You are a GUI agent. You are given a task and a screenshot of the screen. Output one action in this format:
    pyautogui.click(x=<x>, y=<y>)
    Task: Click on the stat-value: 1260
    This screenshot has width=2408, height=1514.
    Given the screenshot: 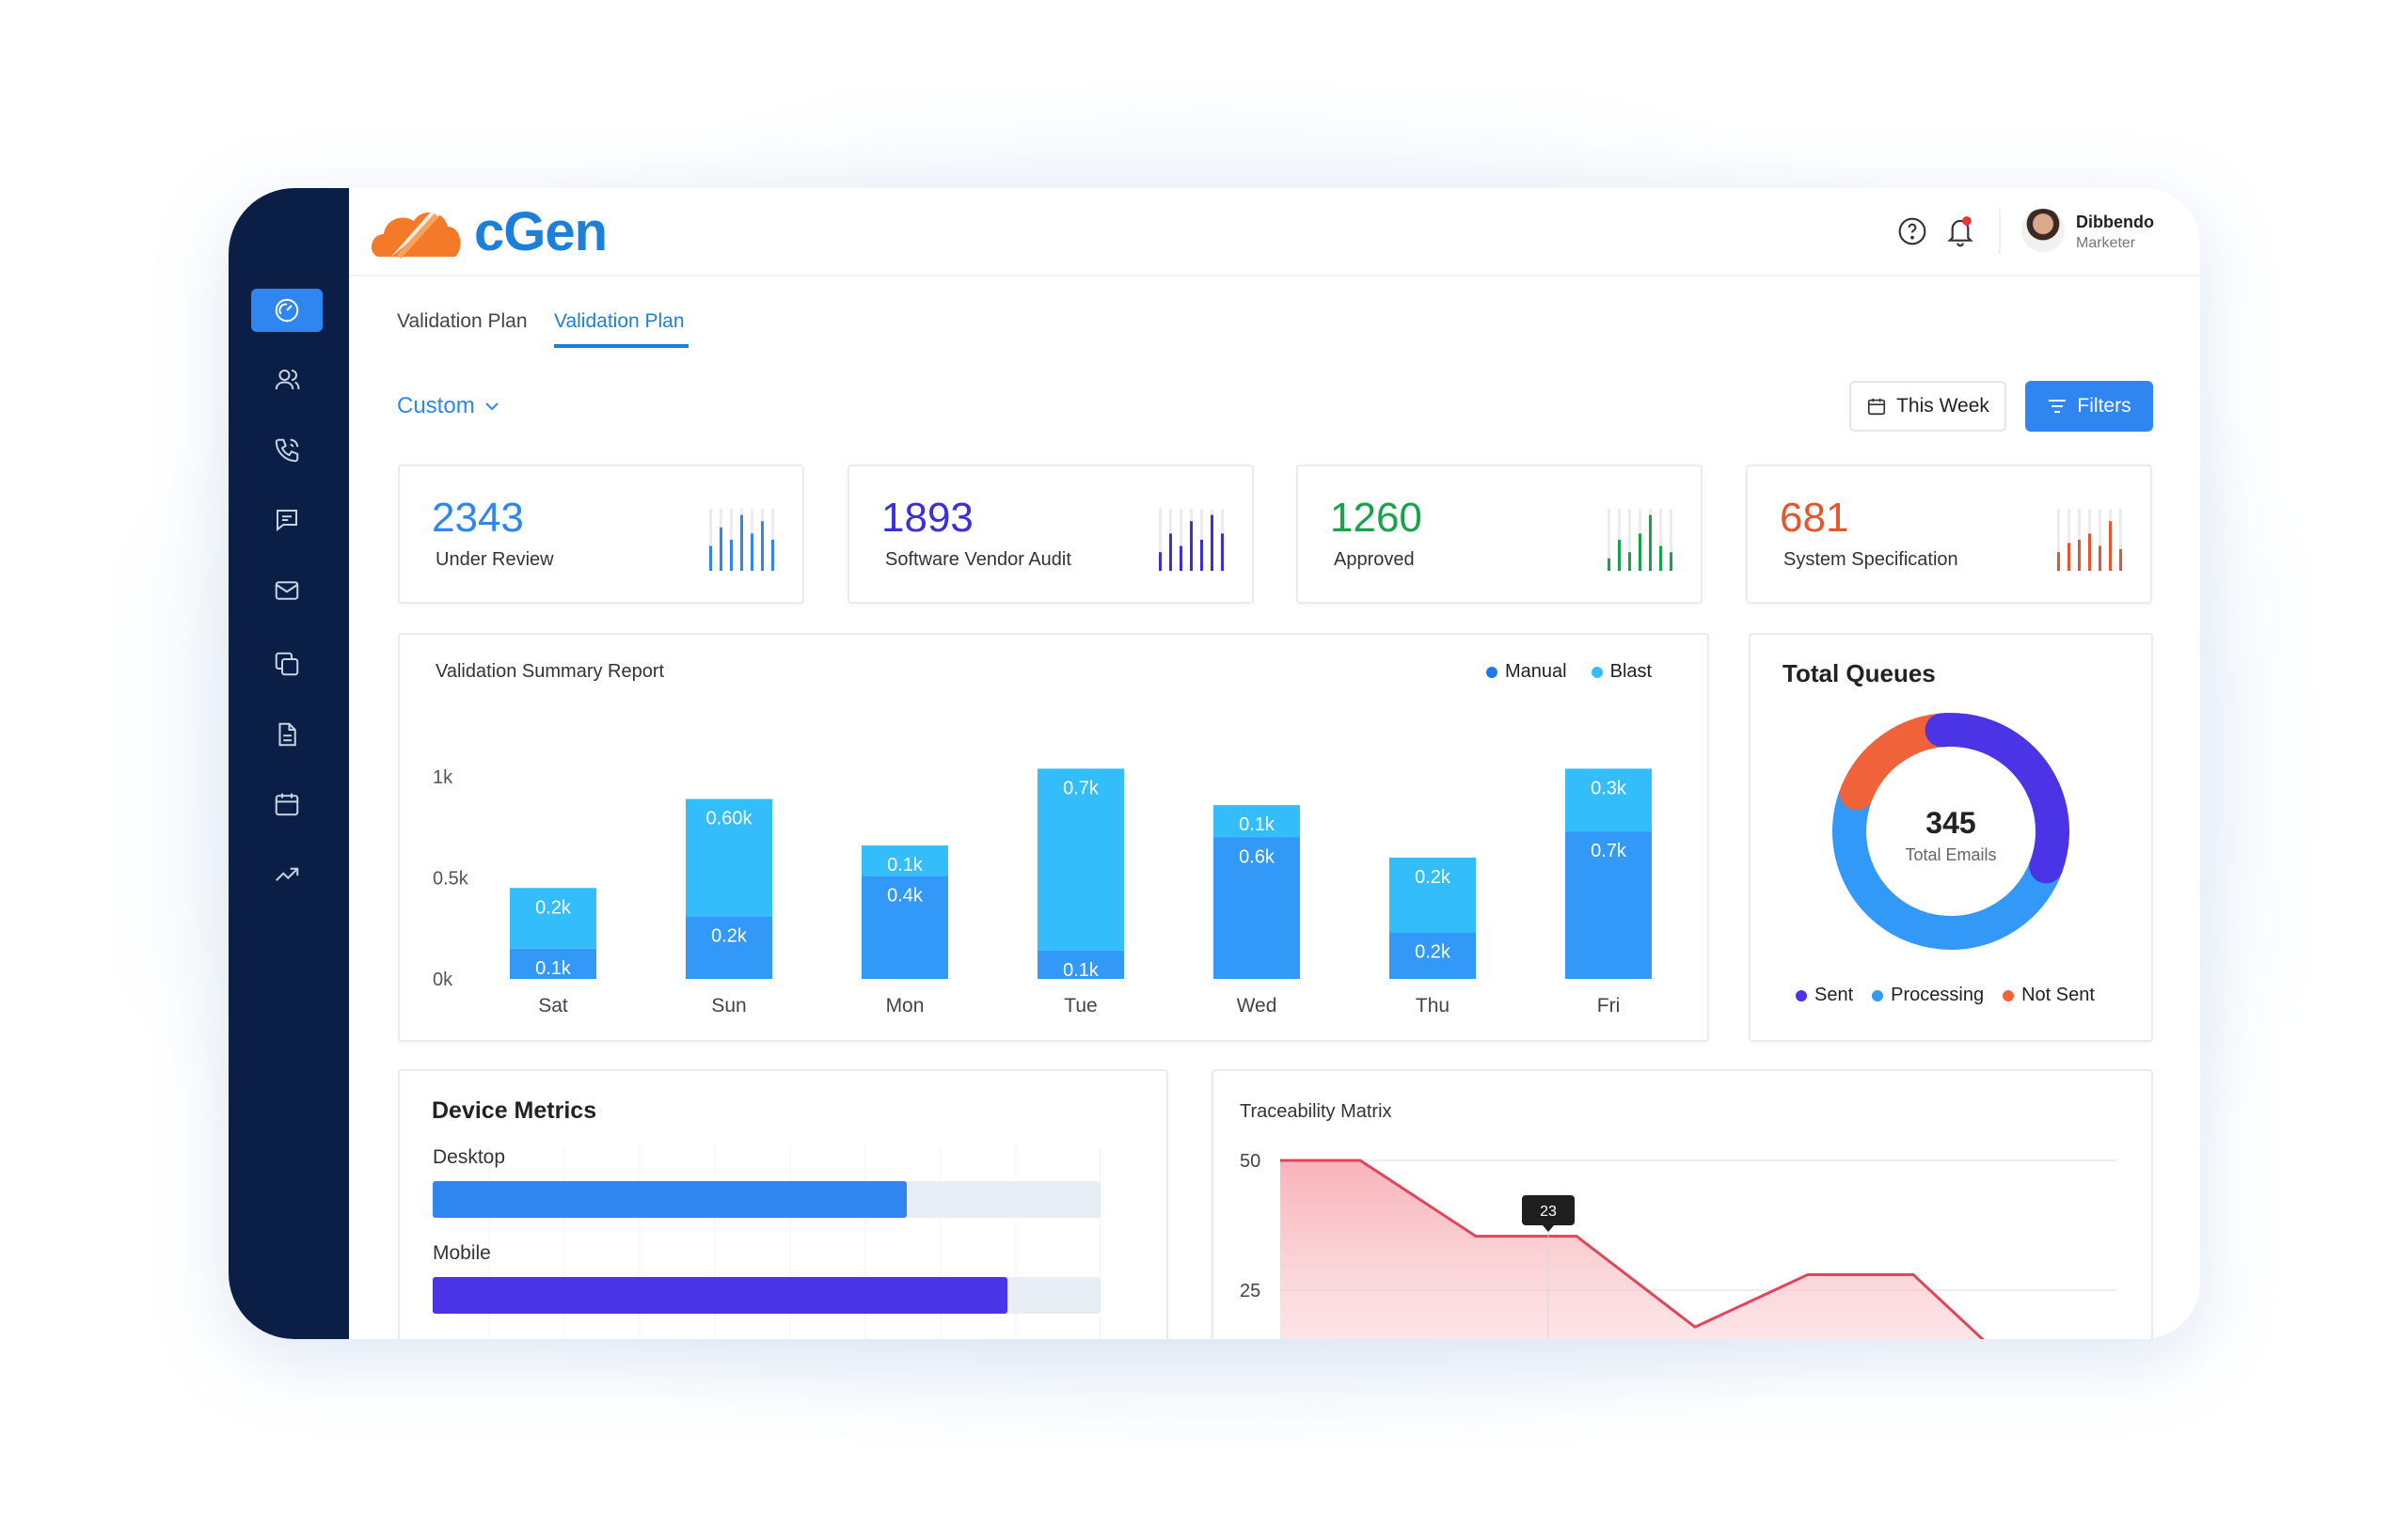 What is the action you would take?
    pyautogui.click(x=1376, y=518)
    